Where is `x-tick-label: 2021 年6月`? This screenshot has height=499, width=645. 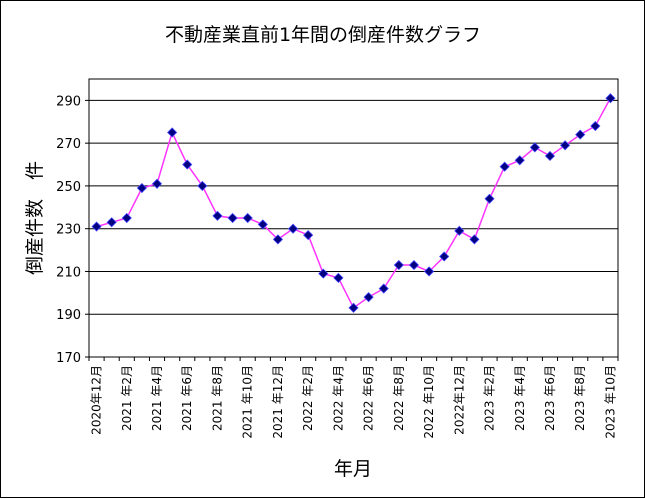
x-tick-label: 2021 年6月 is located at coordinates (187, 398).